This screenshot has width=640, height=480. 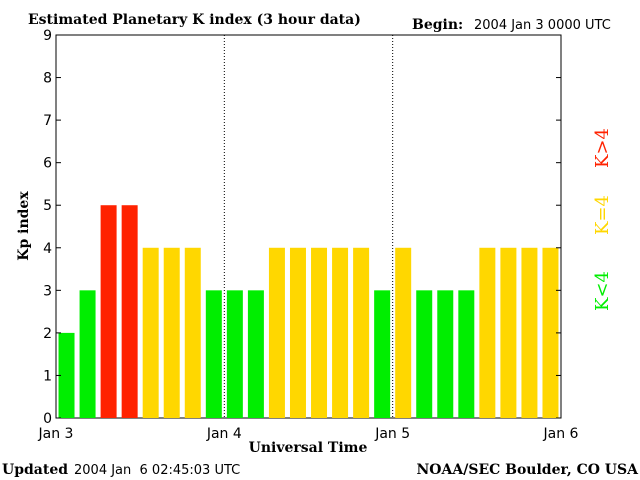 I want to click on x-axis-label: Universal Time, so click(x=308, y=448).